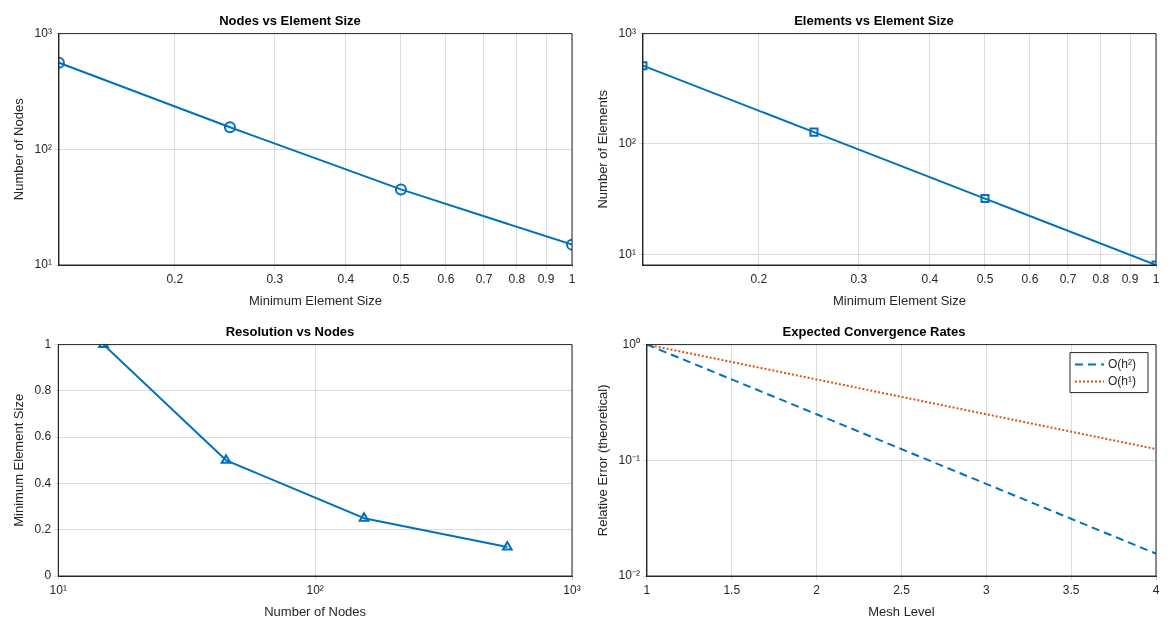 The image size is (1172, 631). What do you see at coordinates (43, 436) in the screenshot?
I see `y-tick-label: 0.6` at bounding box center [43, 436].